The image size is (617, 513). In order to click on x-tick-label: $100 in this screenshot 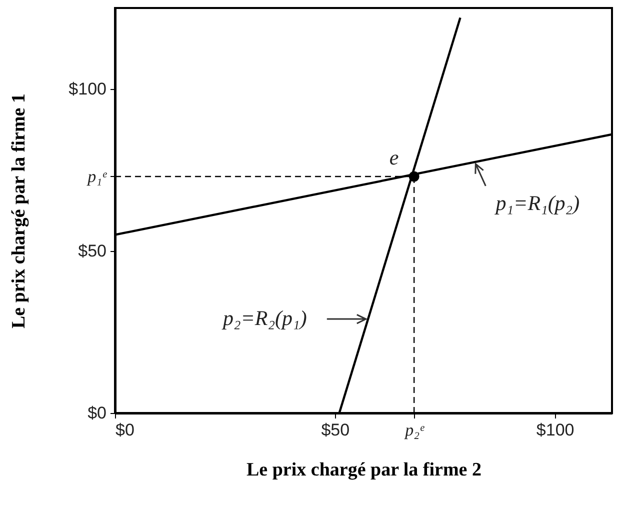, I will do `click(555, 430)`.